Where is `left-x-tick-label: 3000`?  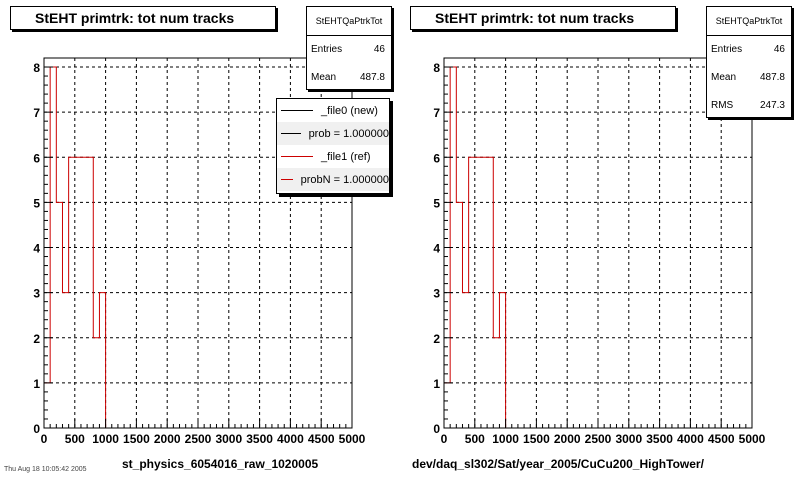
left-x-tick-label: 3000 is located at coordinates (228, 439).